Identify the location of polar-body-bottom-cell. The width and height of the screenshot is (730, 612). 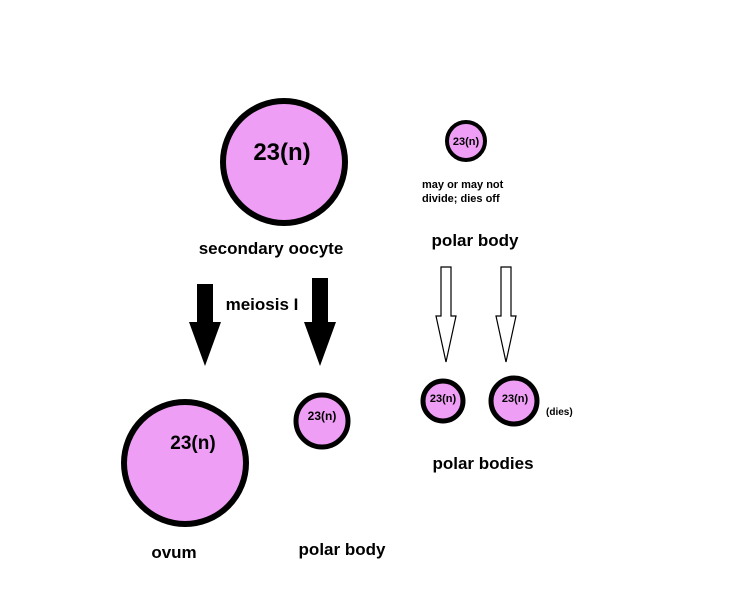
(322, 421).